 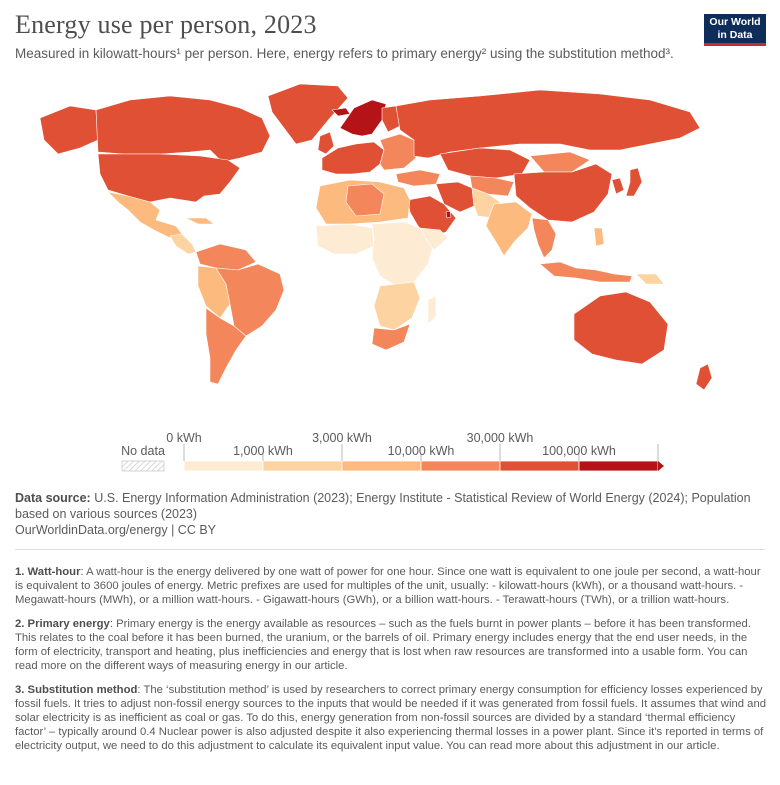 What do you see at coordinates (621, 328) in the screenshot?
I see `map-region-australia` at bounding box center [621, 328].